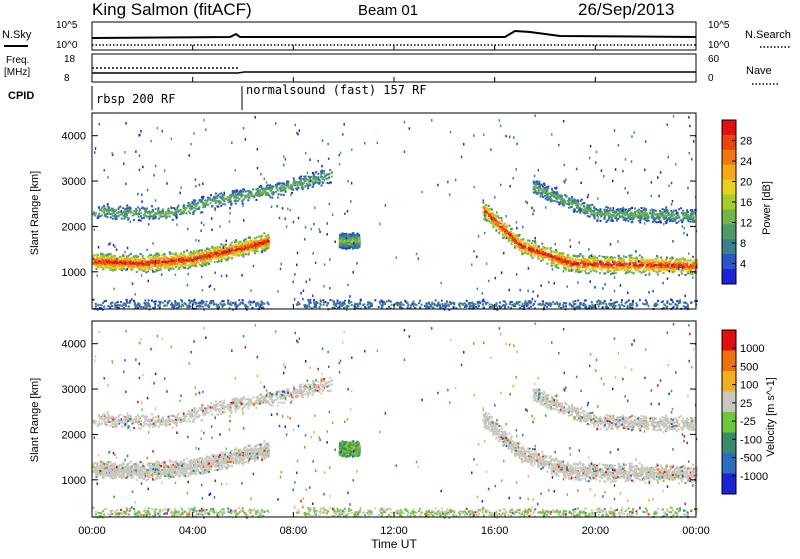 The width and height of the screenshot is (800, 559). What do you see at coordinates (388, 10) in the screenshot?
I see `beam-title: Beam 01` at bounding box center [388, 10].